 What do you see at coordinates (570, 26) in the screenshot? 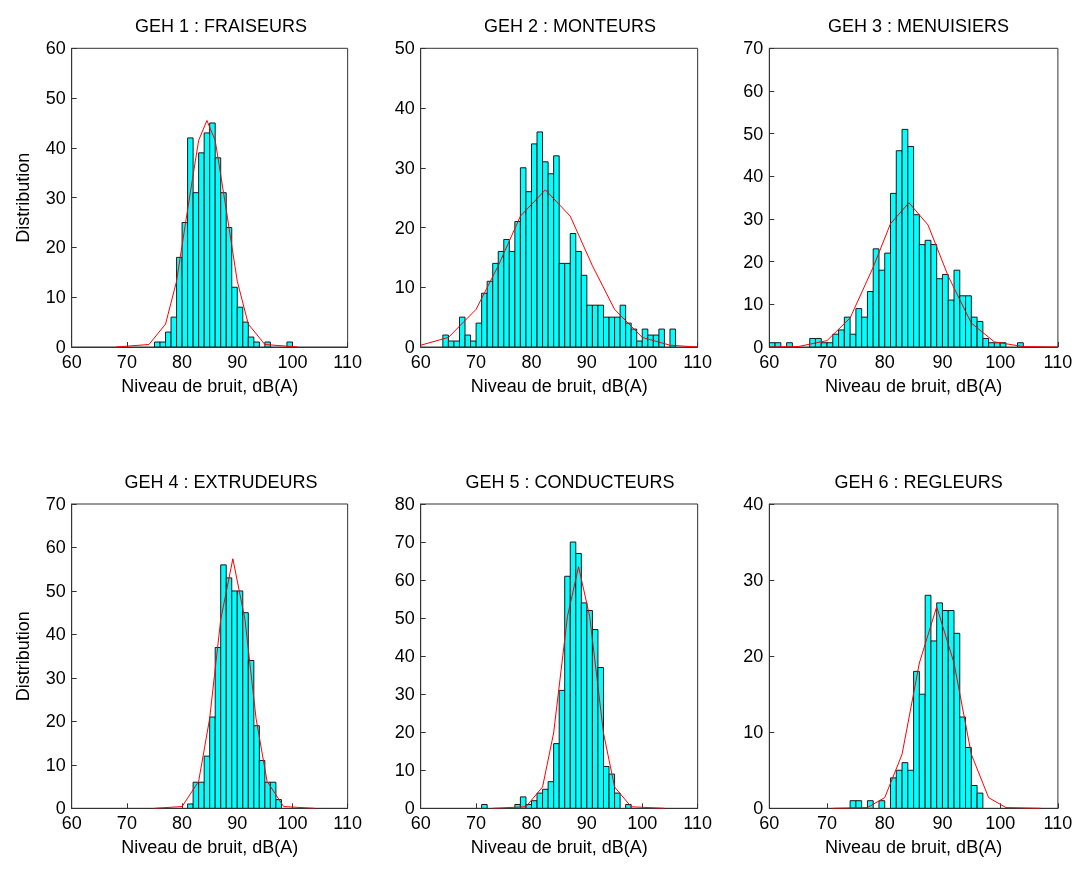
I see `chart-title: GEH 2 : MONTEURS` at bounding box center [570, 26].